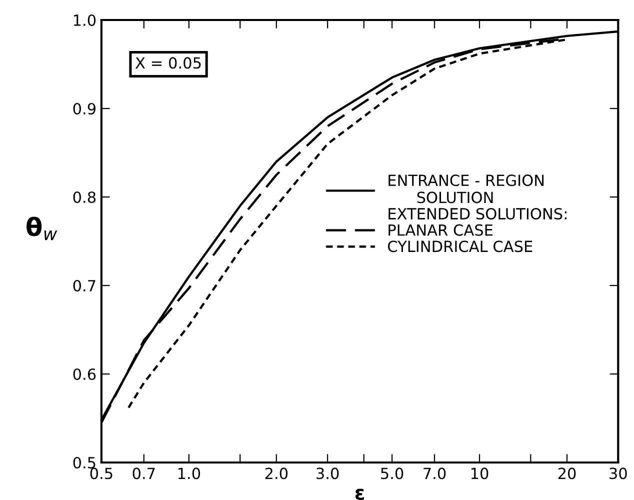  What do you see at coordinates (189, 474) in the screenshot?
I see `x-tick-label: 1.0` at bounding box center [189, 474].